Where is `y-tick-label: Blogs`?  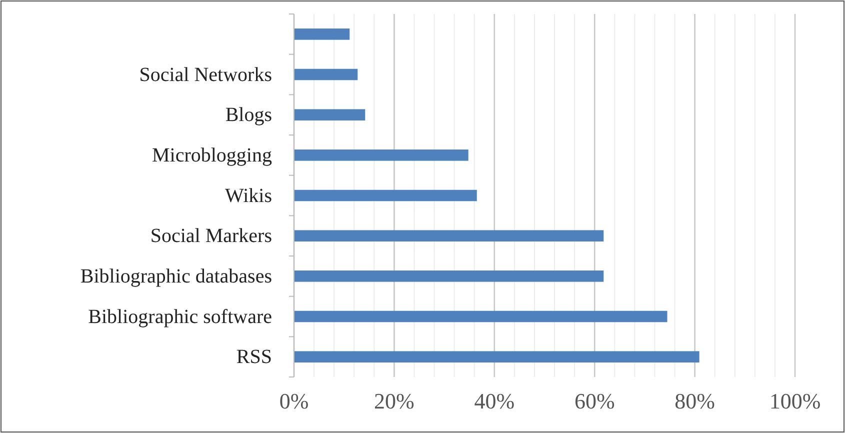
y-tick-label: Blogs is located at coordinates (248, 115).